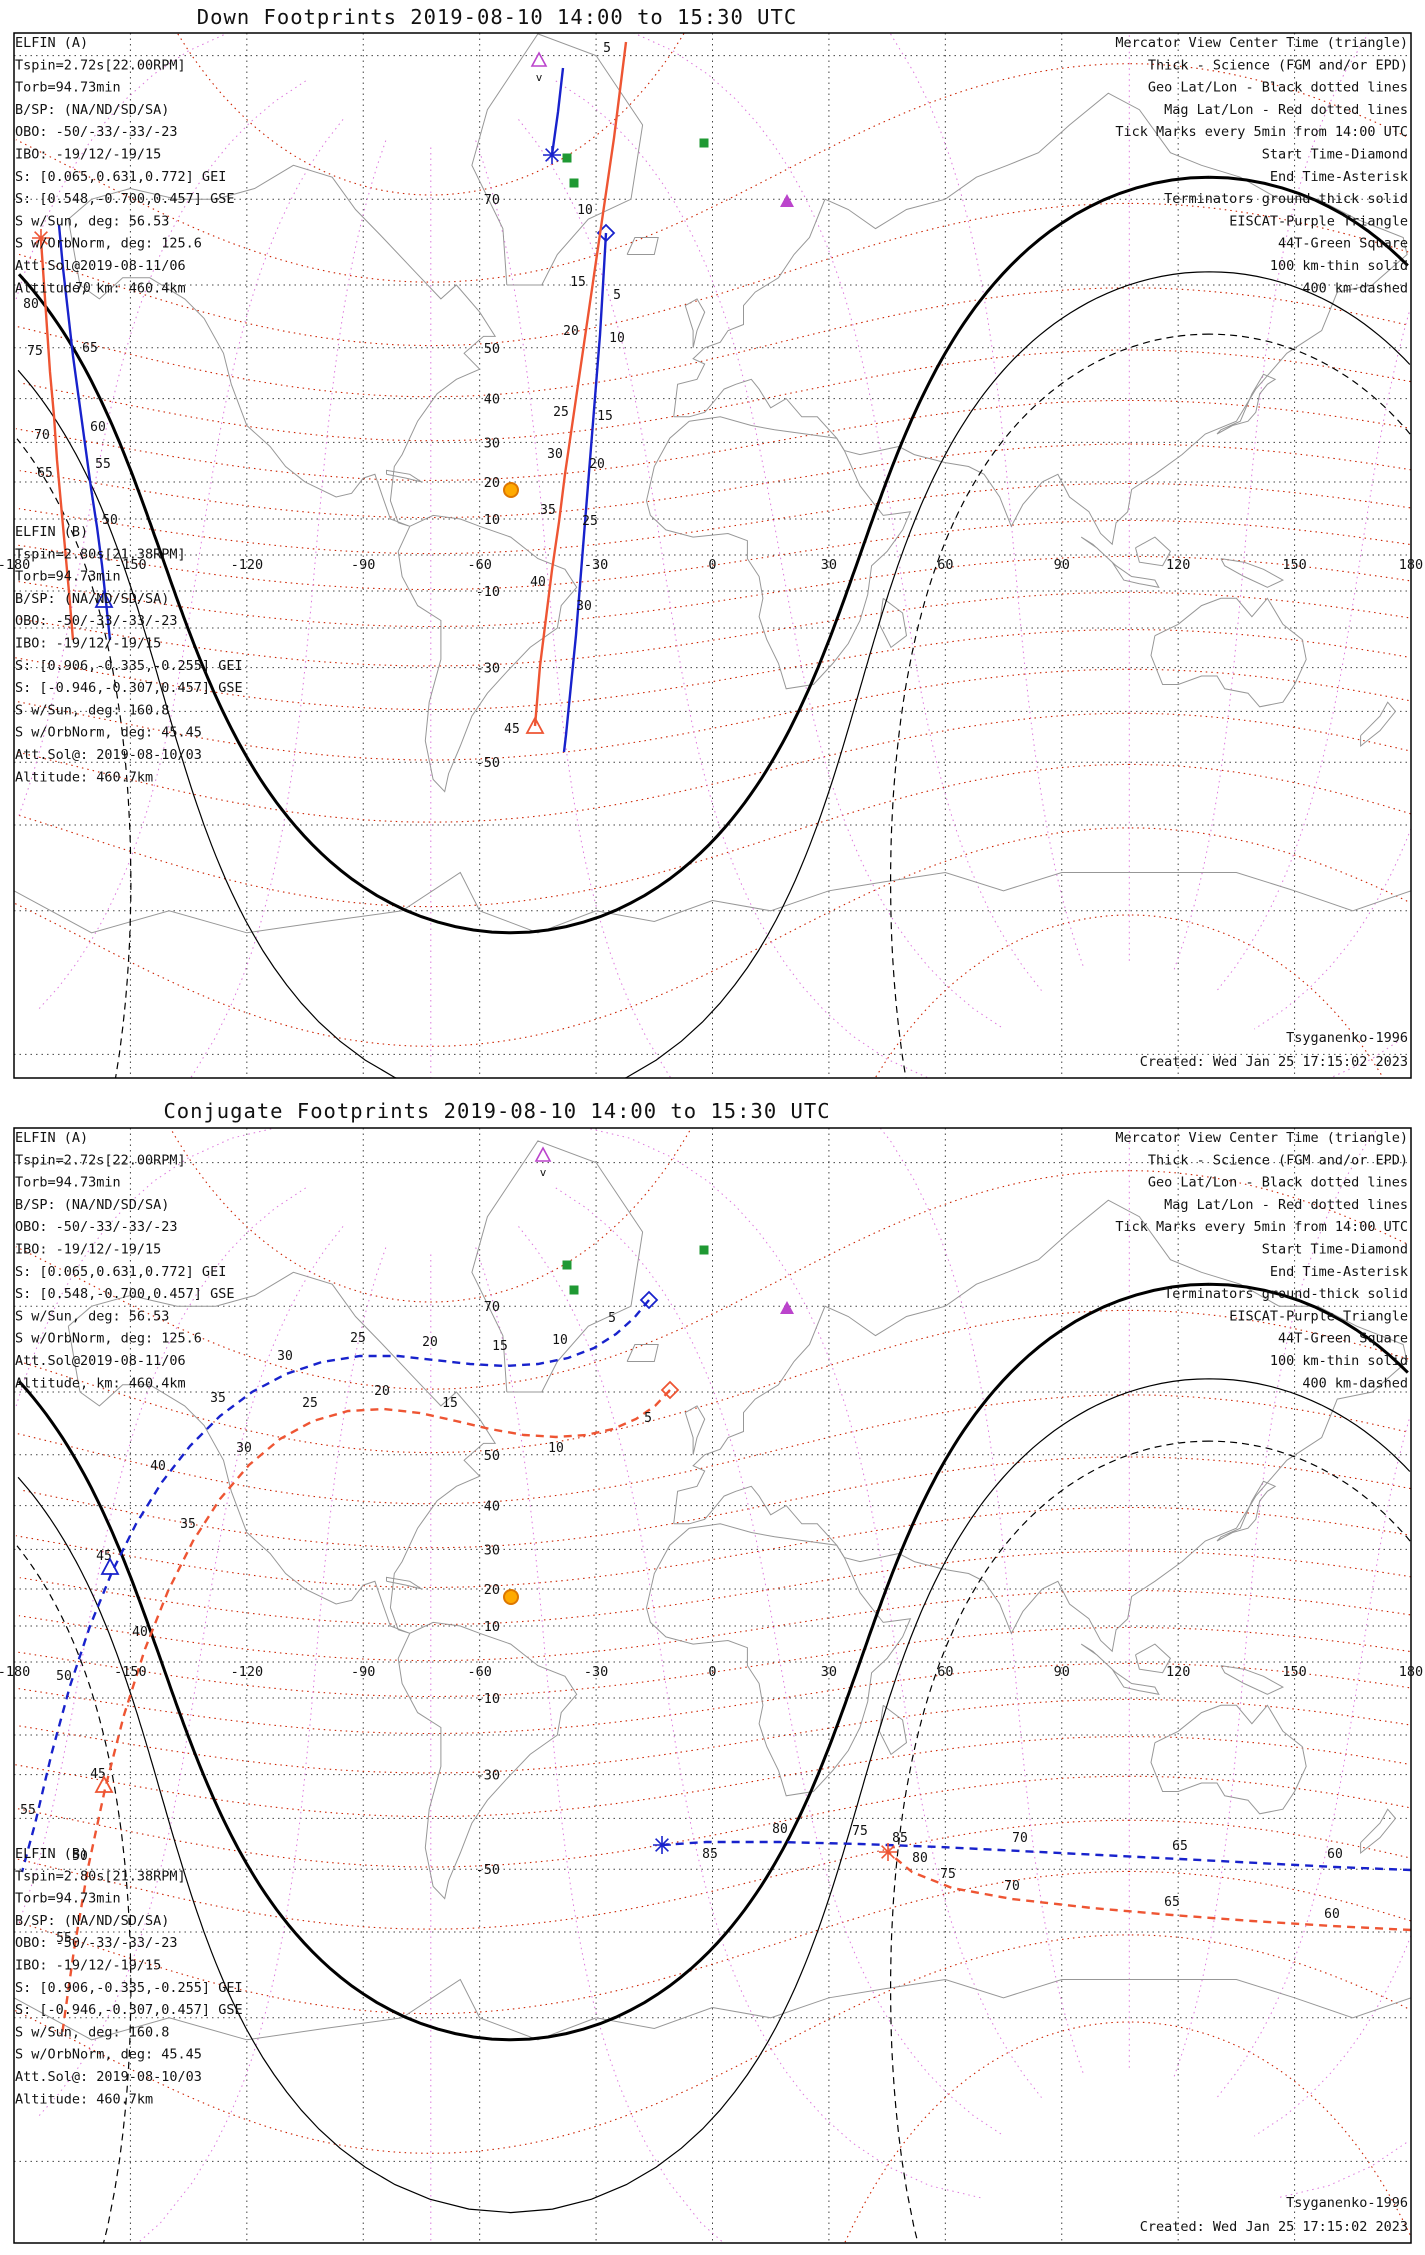 This screenshot has width=1425, height=2255. I want to click on elfin-a-params-line: B/SP: (NA/ND/SD/SA), so click(92, 1205).